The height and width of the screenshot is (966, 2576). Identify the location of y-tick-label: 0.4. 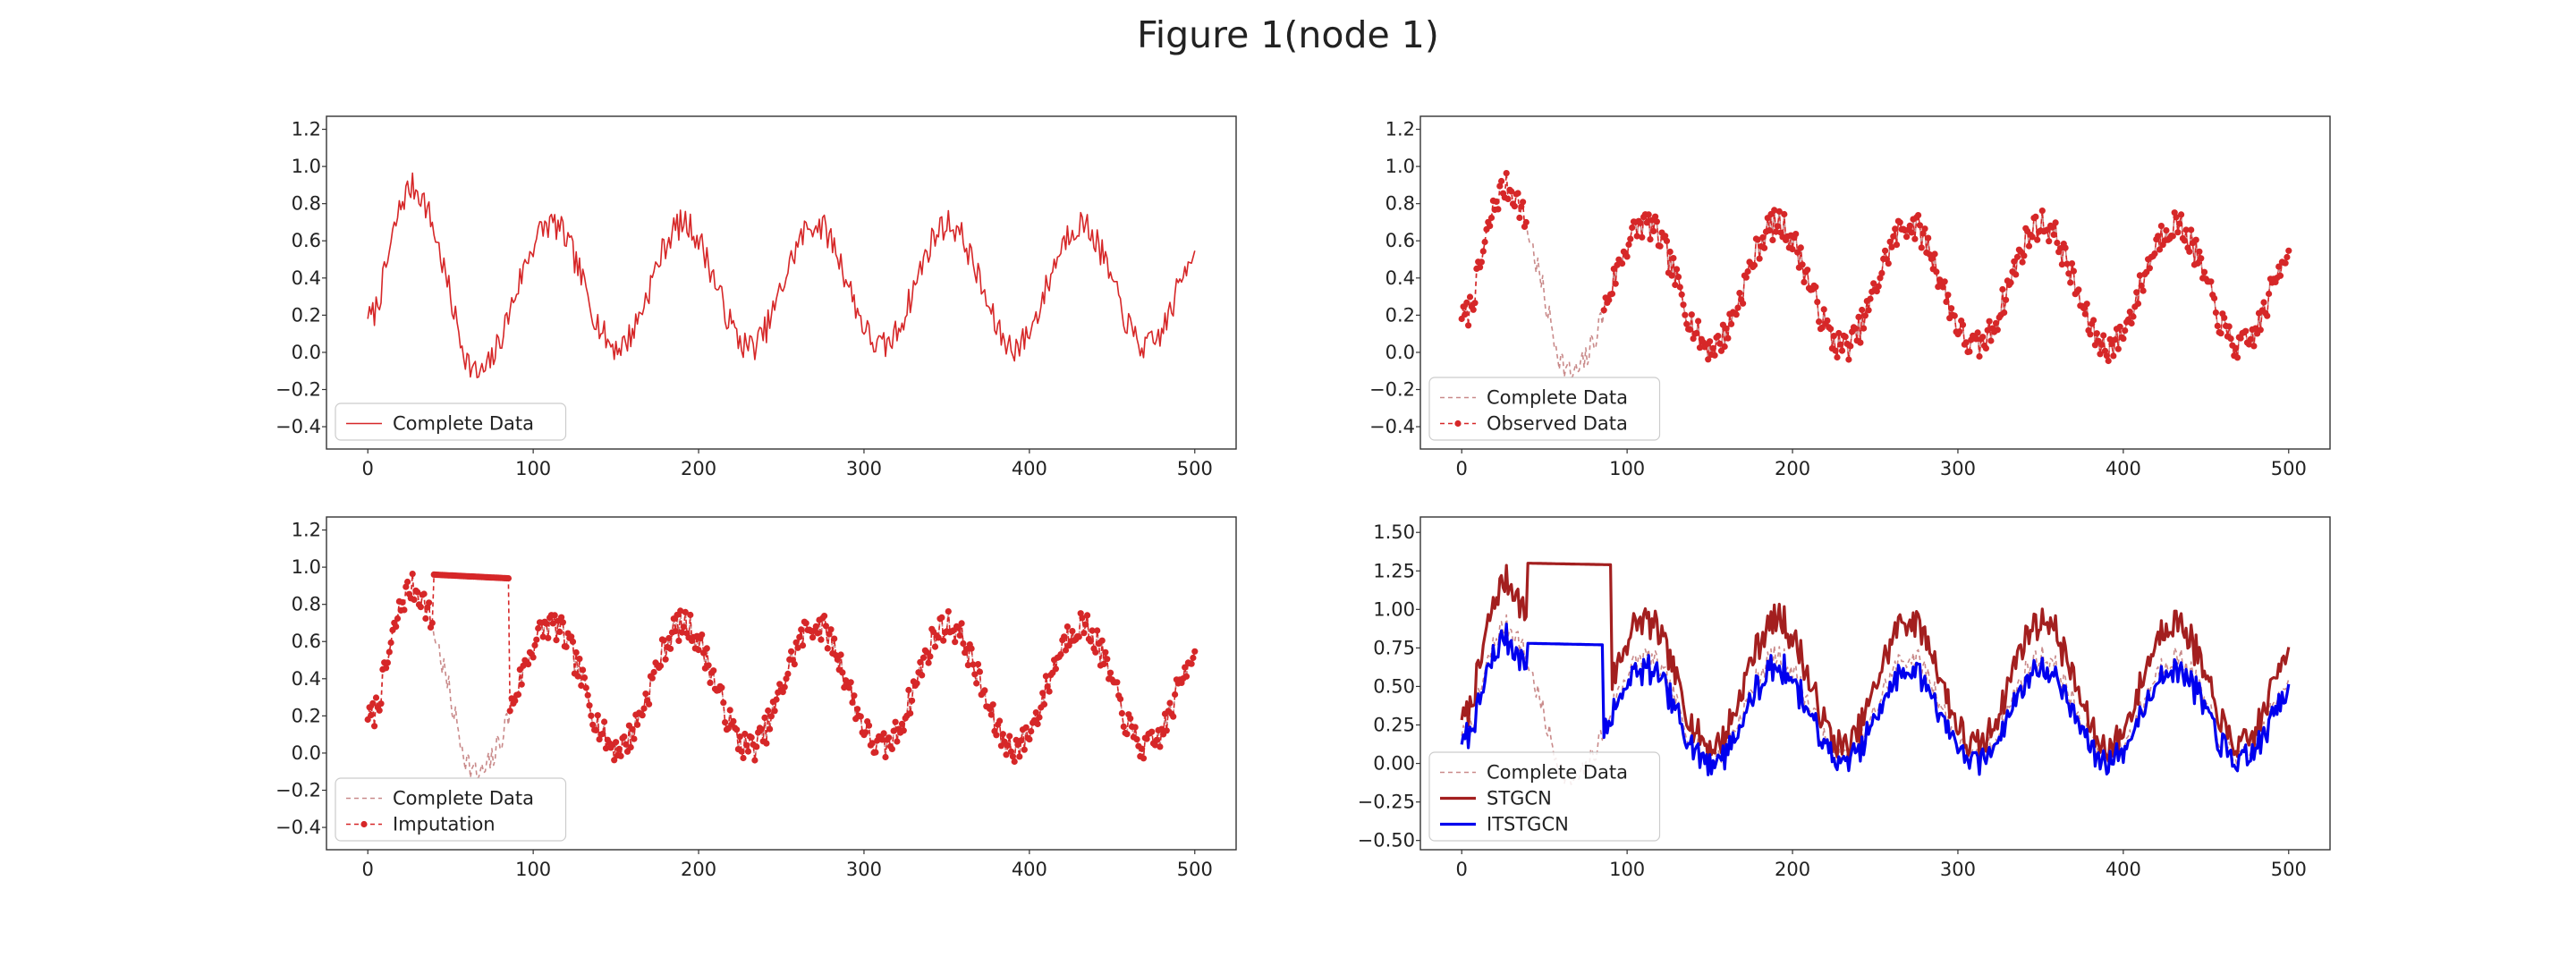
(1400, 278).